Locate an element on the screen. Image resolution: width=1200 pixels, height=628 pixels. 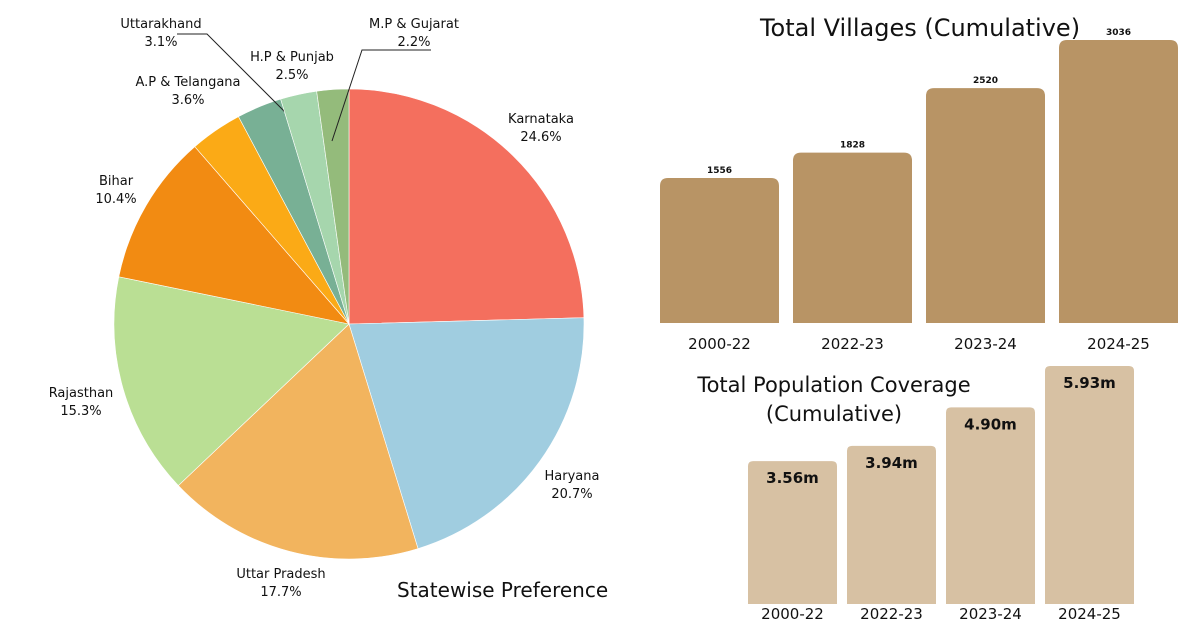
population-tick-label: 2022-23 is located at coordinates (891, 614).